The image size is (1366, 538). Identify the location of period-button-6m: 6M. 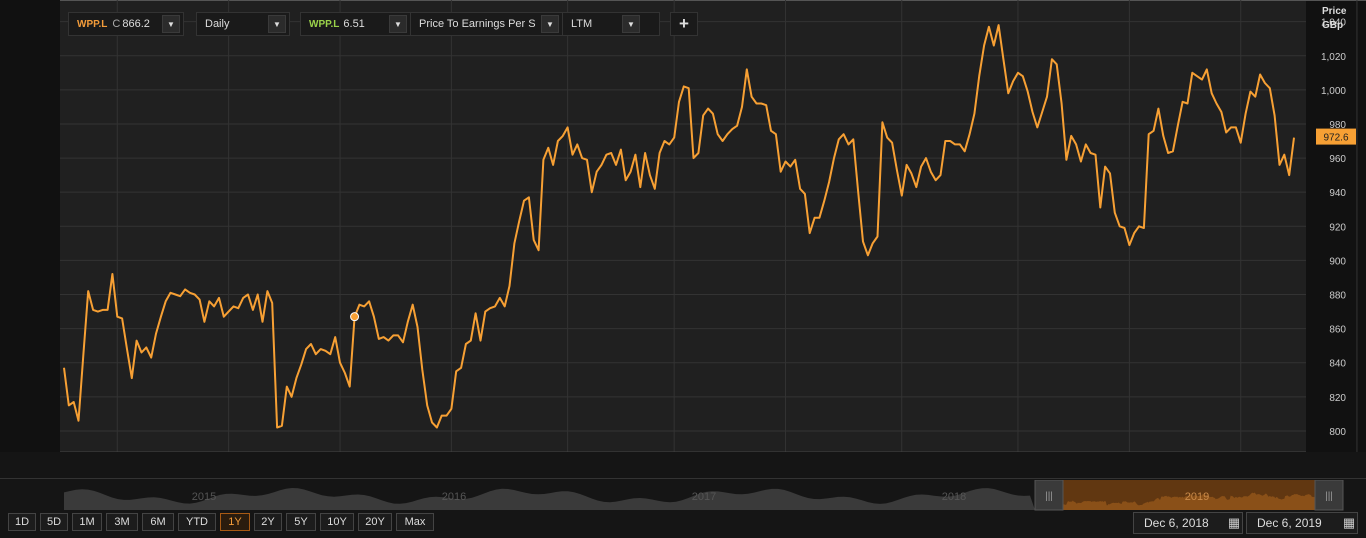
(158, 522).